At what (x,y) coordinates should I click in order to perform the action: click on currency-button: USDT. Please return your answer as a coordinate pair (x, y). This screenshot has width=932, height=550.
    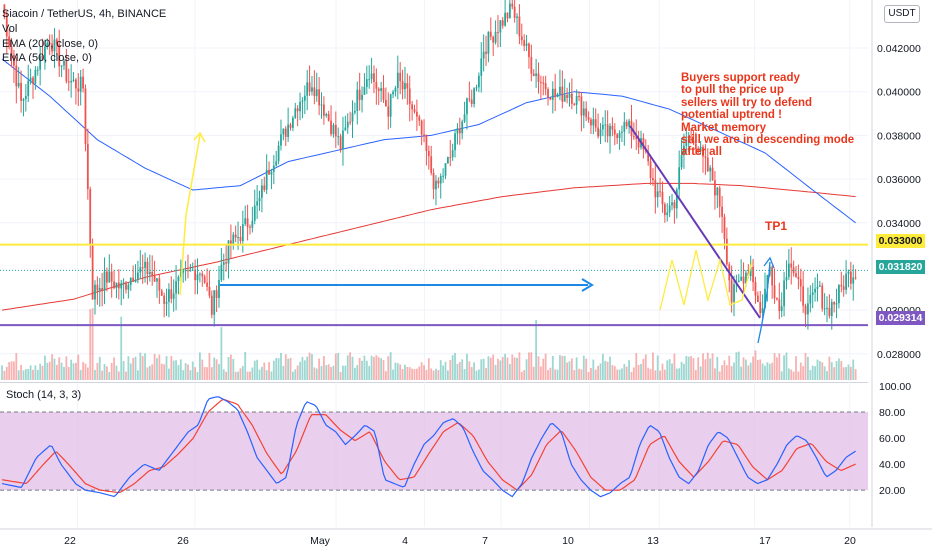
    Looking at the image, I should click on (902, 14).